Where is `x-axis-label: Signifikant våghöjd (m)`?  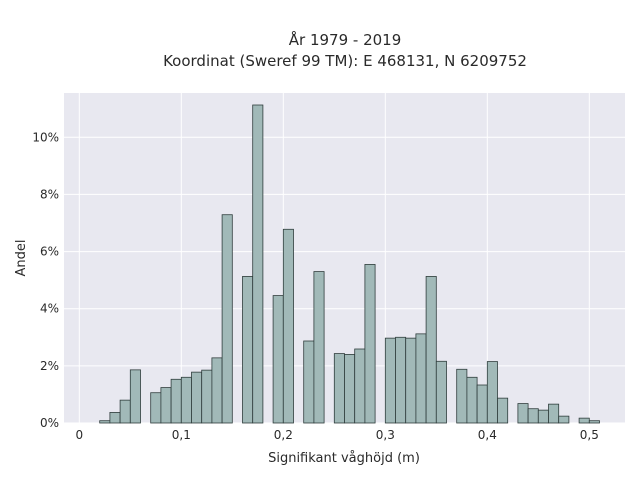
x-axis-label: Signifikant våghöjd (m) is located at coordinates (344, 458).